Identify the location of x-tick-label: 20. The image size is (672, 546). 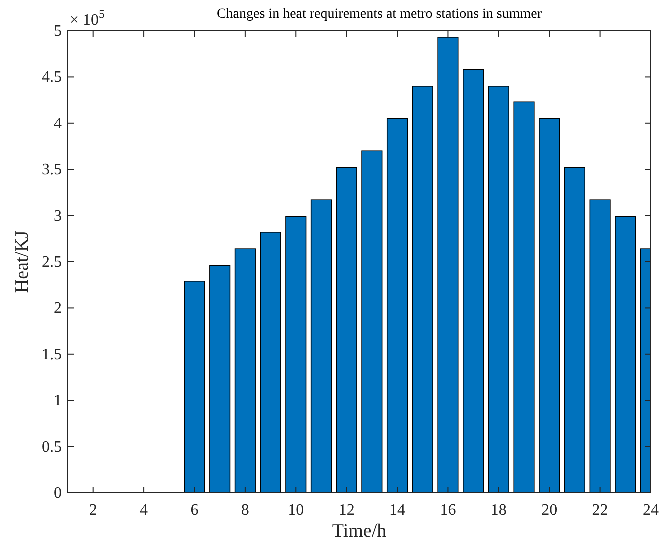
(550, 510).